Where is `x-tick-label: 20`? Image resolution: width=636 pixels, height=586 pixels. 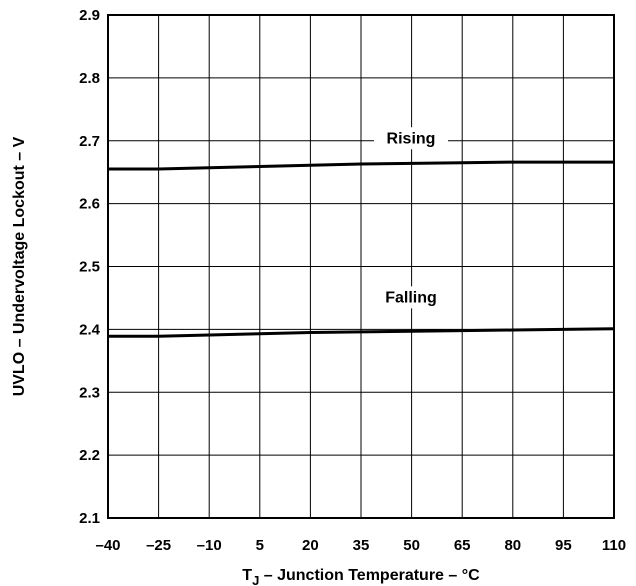 x-tick-label: 20 is located at coordinates (310, 545).